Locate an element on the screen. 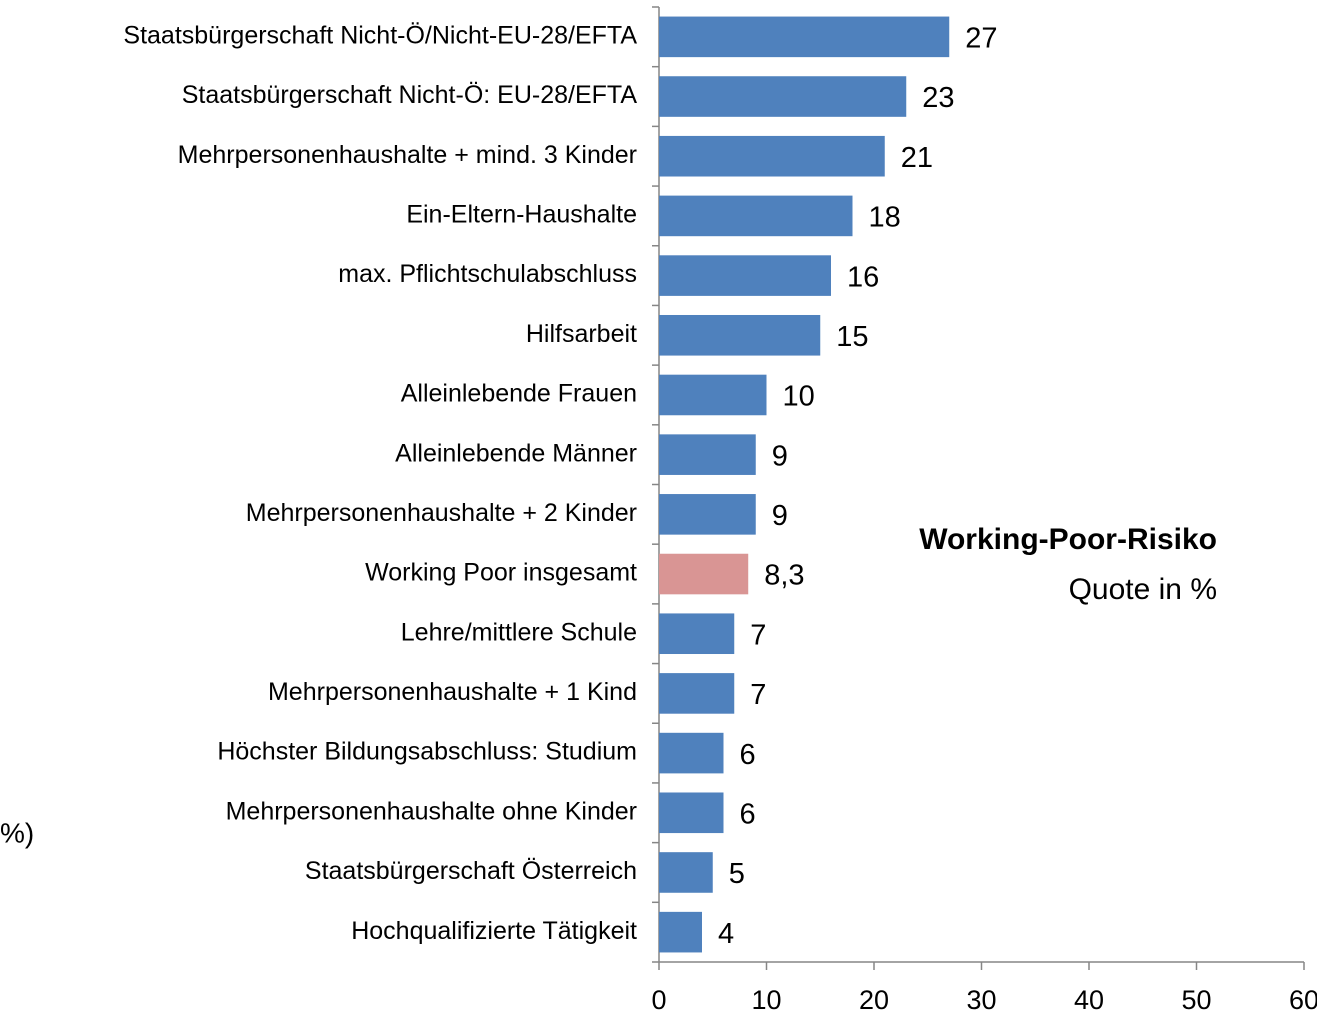 Image resolution: width=1317 pixels, height=1017 pixels. y-tick-label: Lehre/mittlere Schule is located at coordinates (519, 632).